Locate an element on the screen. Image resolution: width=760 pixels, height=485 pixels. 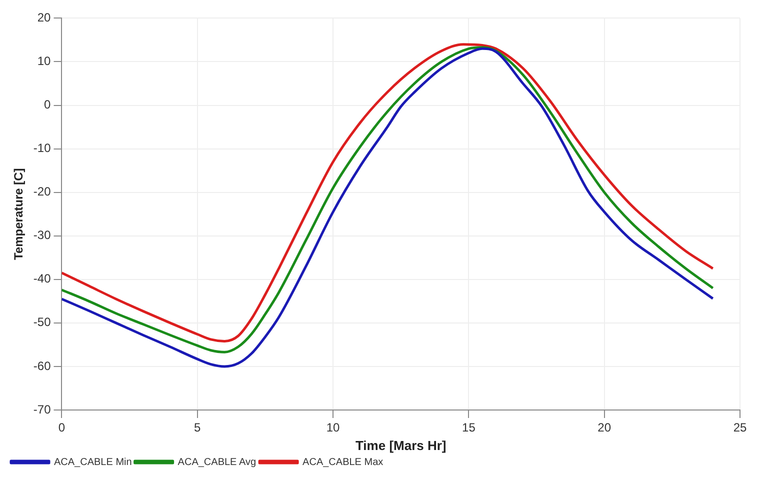
x-tick-label: 10 is located at coordinates (333, 427).